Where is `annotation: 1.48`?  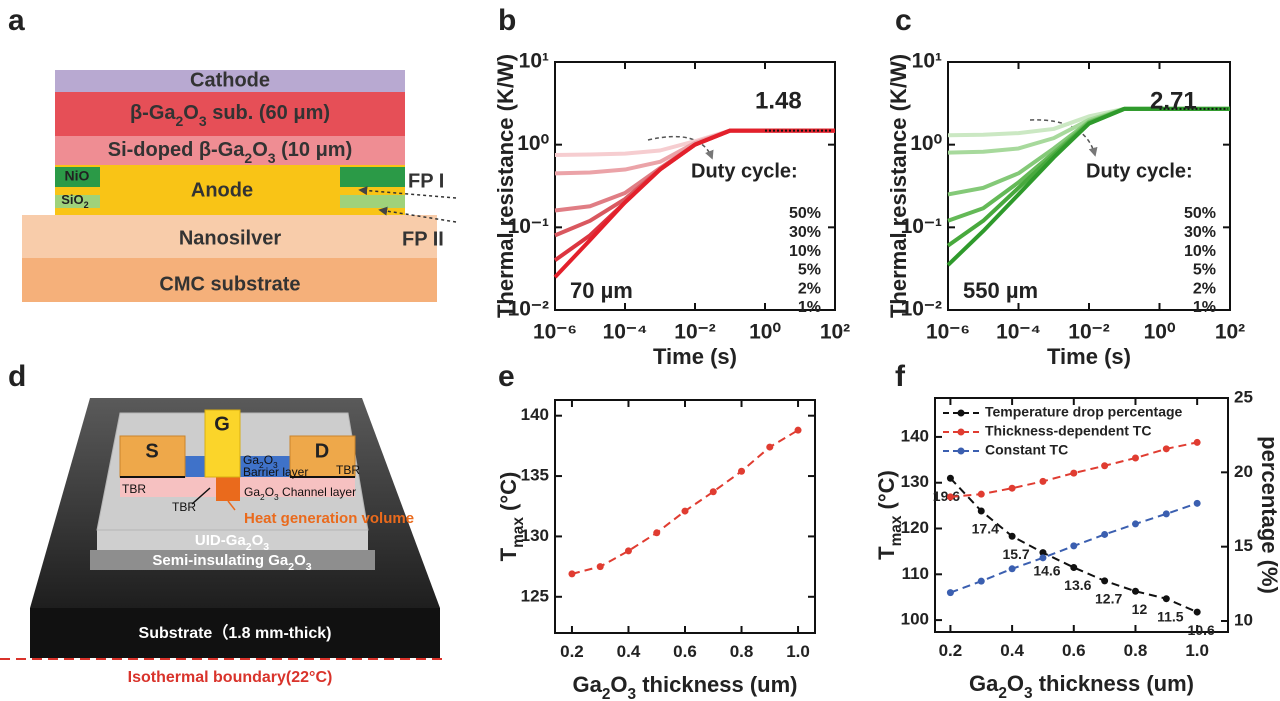
annotation: 1.48 is located at coordinates (778, 100).